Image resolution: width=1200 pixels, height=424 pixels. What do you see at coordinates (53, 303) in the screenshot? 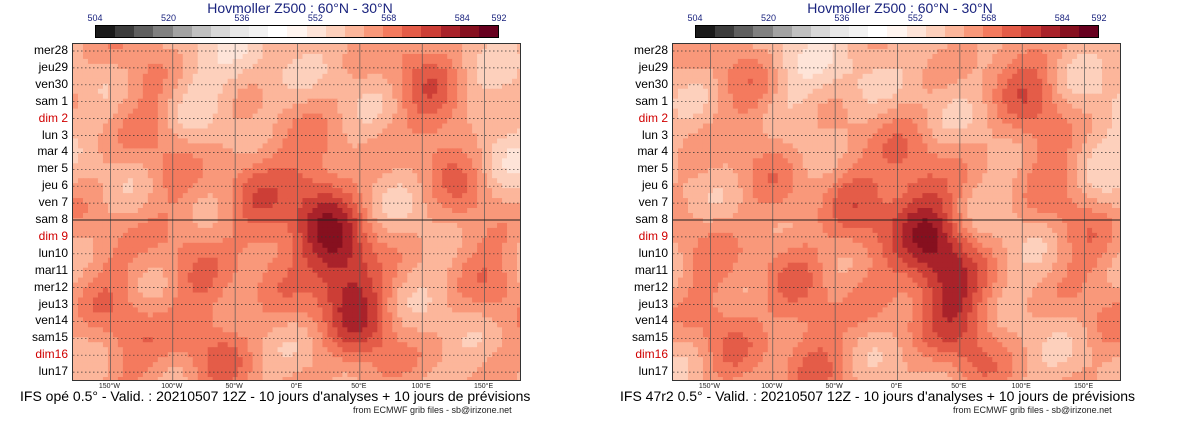
I see `day-label: jeu13` at bounding box center [53, 303].